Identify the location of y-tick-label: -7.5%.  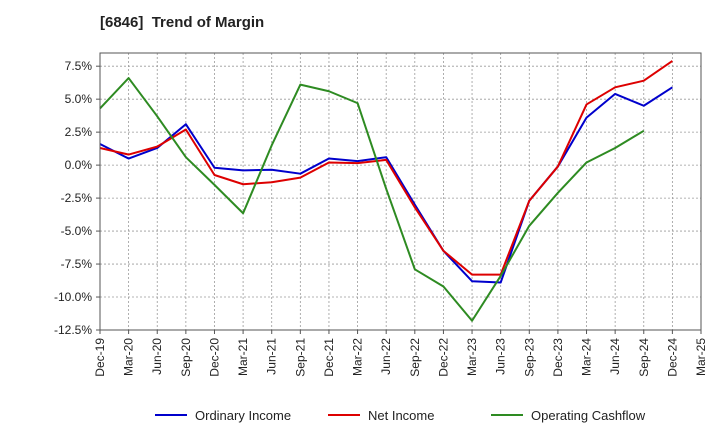
(77, 264).